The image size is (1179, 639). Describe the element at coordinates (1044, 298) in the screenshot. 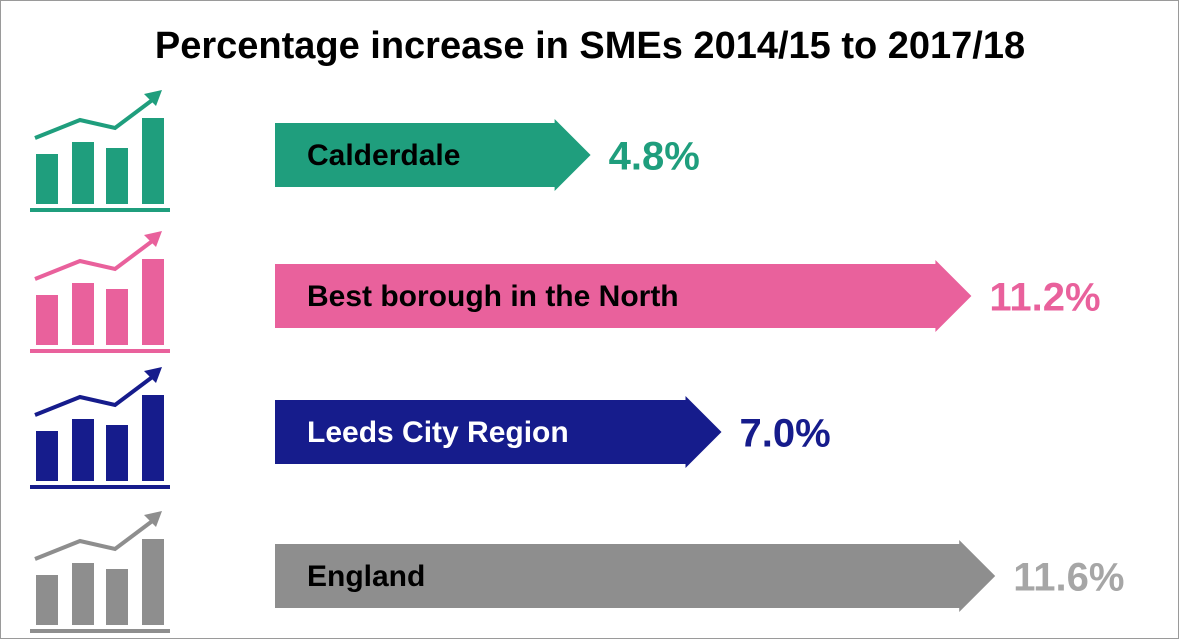

I see `value-label: 11.2%` at that location.